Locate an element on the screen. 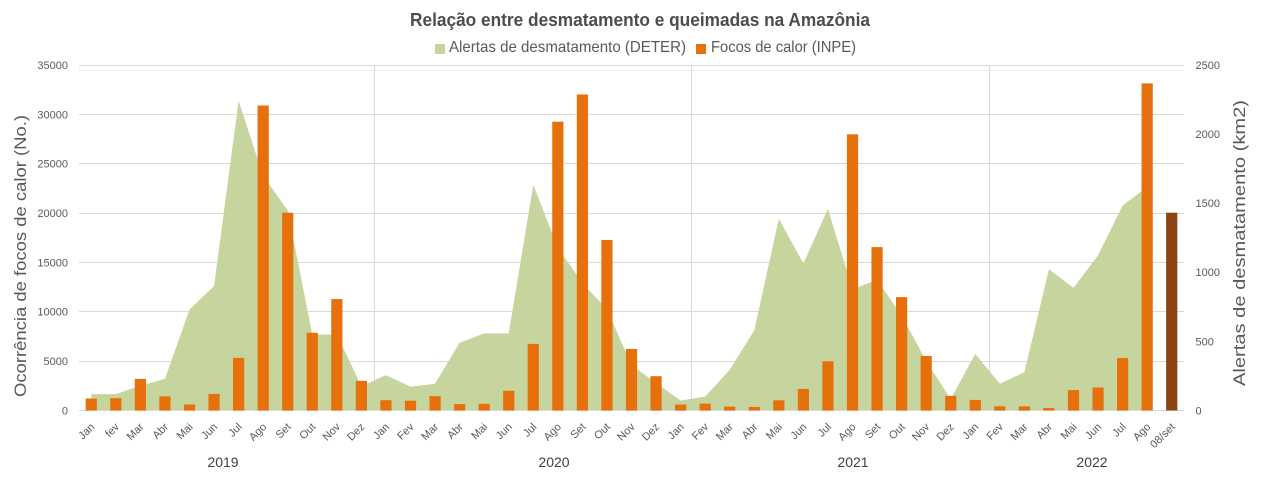 The width and height of the screenshot is (1267, 496). svg-text: Alertas de desmatamento (km2) is located at coordinates (1239, 243).